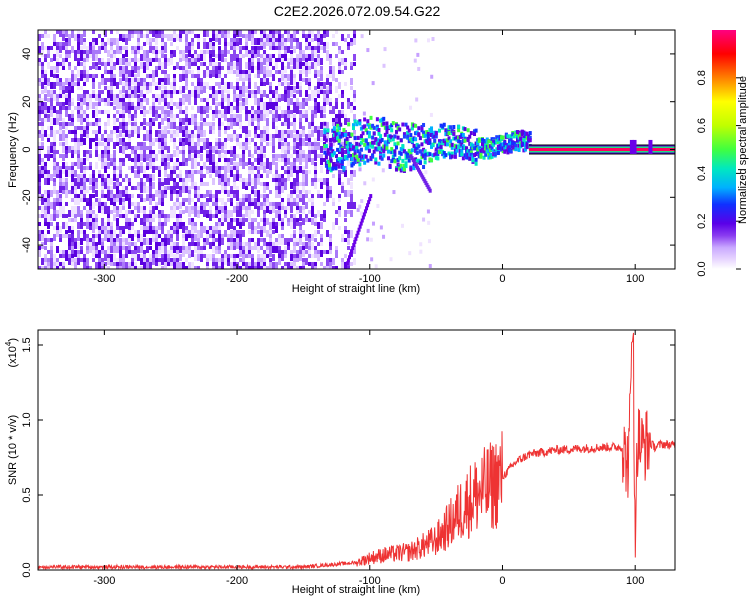 Image resolution: width=750 pixels, height=600 pixels. I want to click on spectrogram-x-label: Height of straight line (km), so click(356, 289).